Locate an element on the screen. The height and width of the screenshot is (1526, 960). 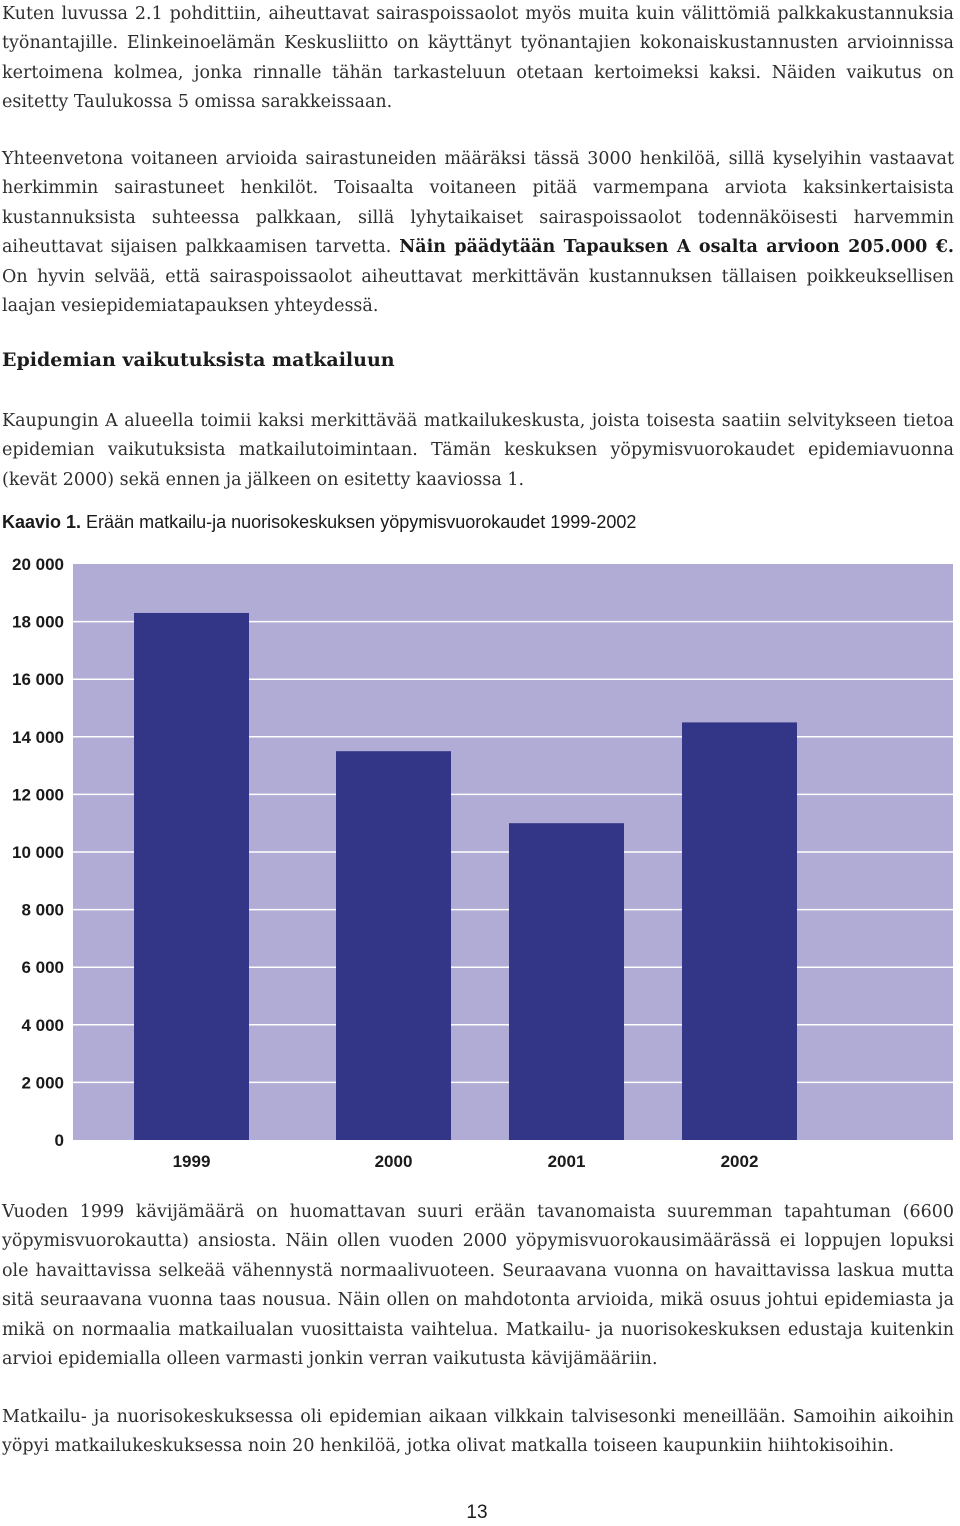
y-tick-label: 6 000 is located at coordinates (42, 967).